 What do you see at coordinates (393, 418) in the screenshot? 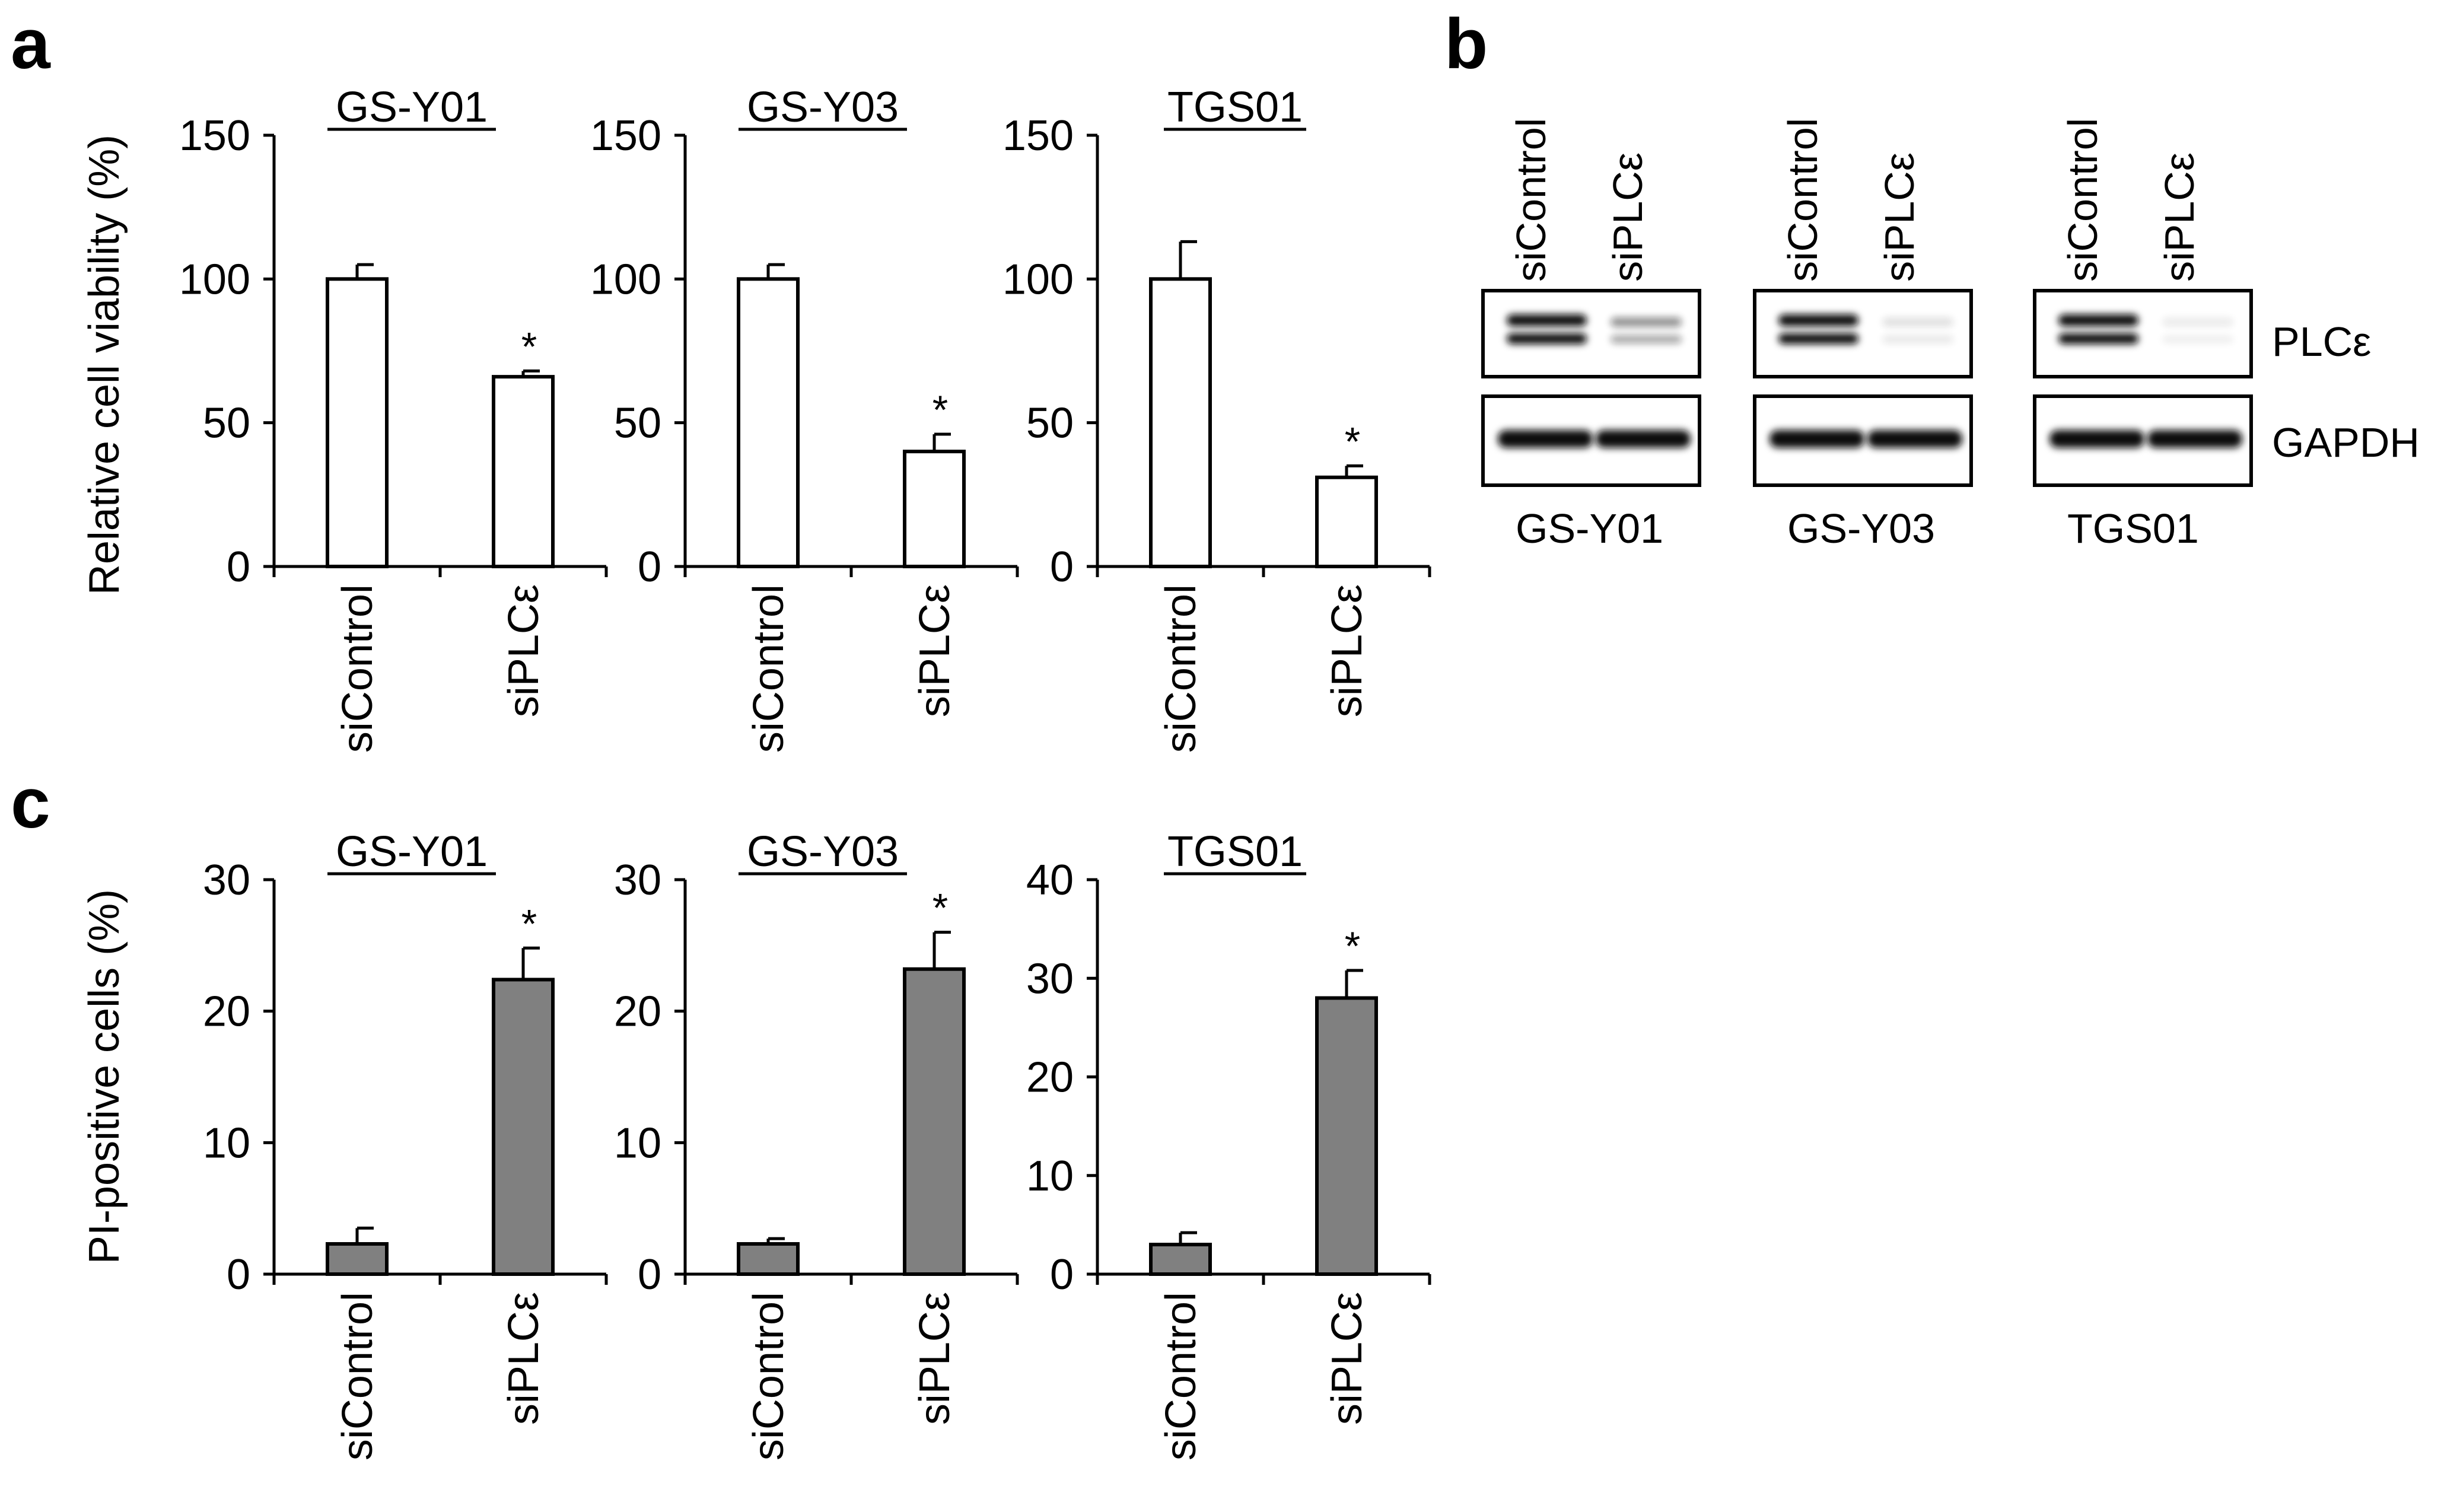
I see `chart-a-1: 0 50 100 150 GS-Y01 siControl * siPLCε` at bounding box center [393, 418].